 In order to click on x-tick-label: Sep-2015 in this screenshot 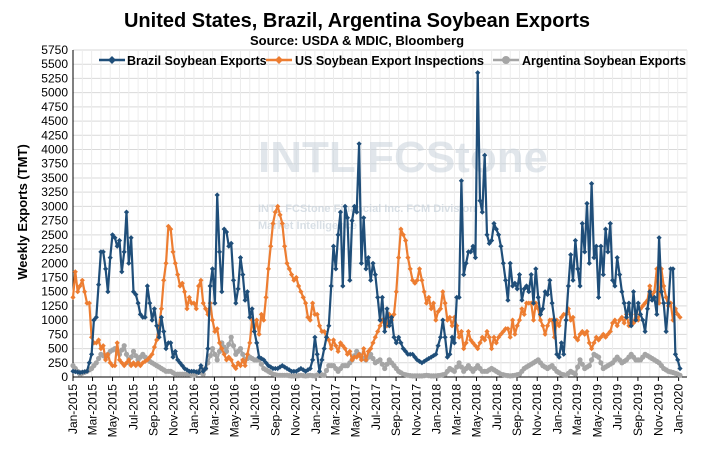, I will do `click(153, 410)`.